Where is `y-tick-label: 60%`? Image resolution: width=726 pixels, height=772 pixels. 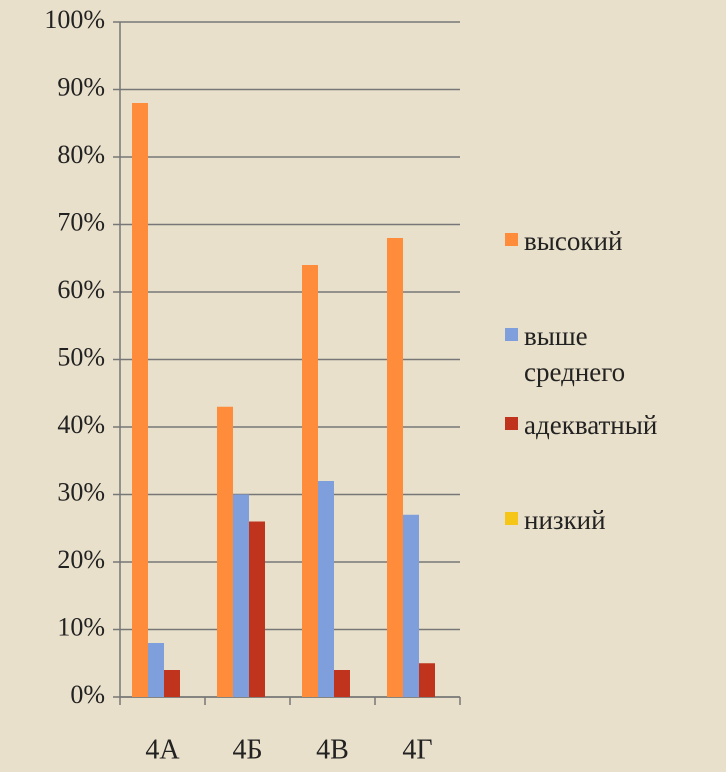
y-tick-label: 60% is located at coordinates (81, 289).